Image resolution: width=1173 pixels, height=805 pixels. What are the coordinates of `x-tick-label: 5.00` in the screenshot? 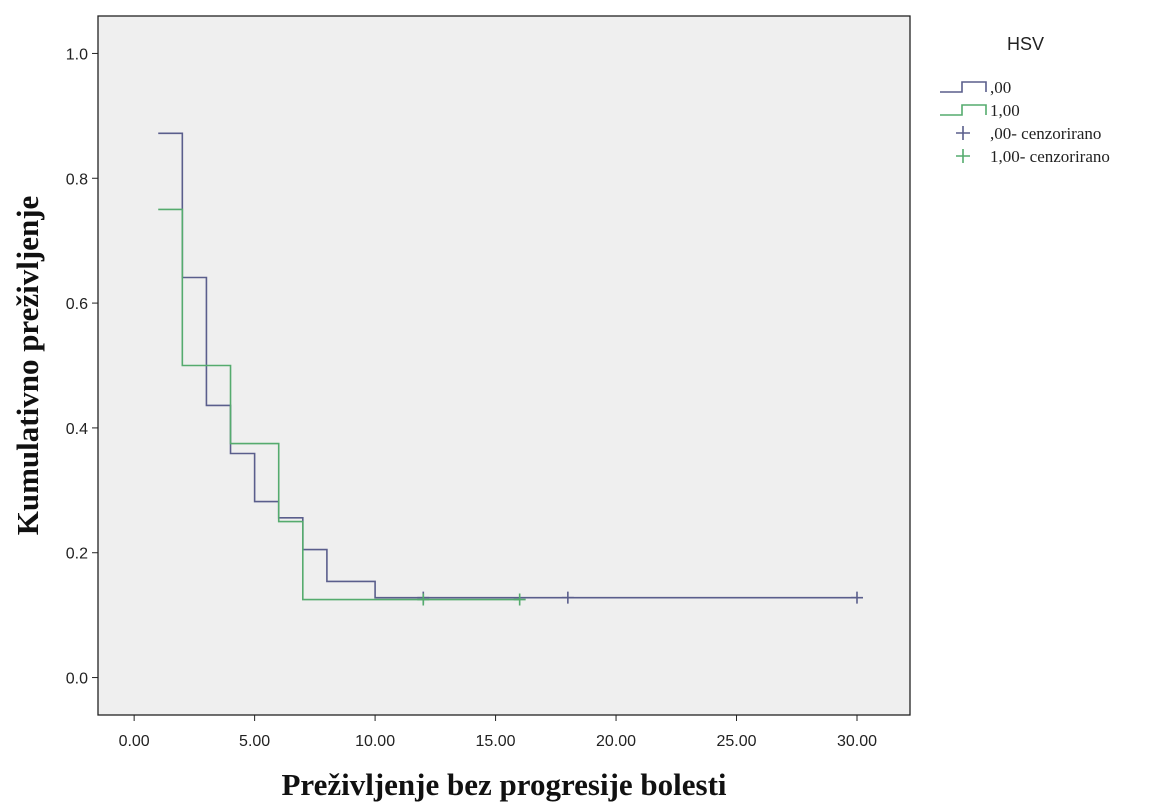 It's located at (254, 741).